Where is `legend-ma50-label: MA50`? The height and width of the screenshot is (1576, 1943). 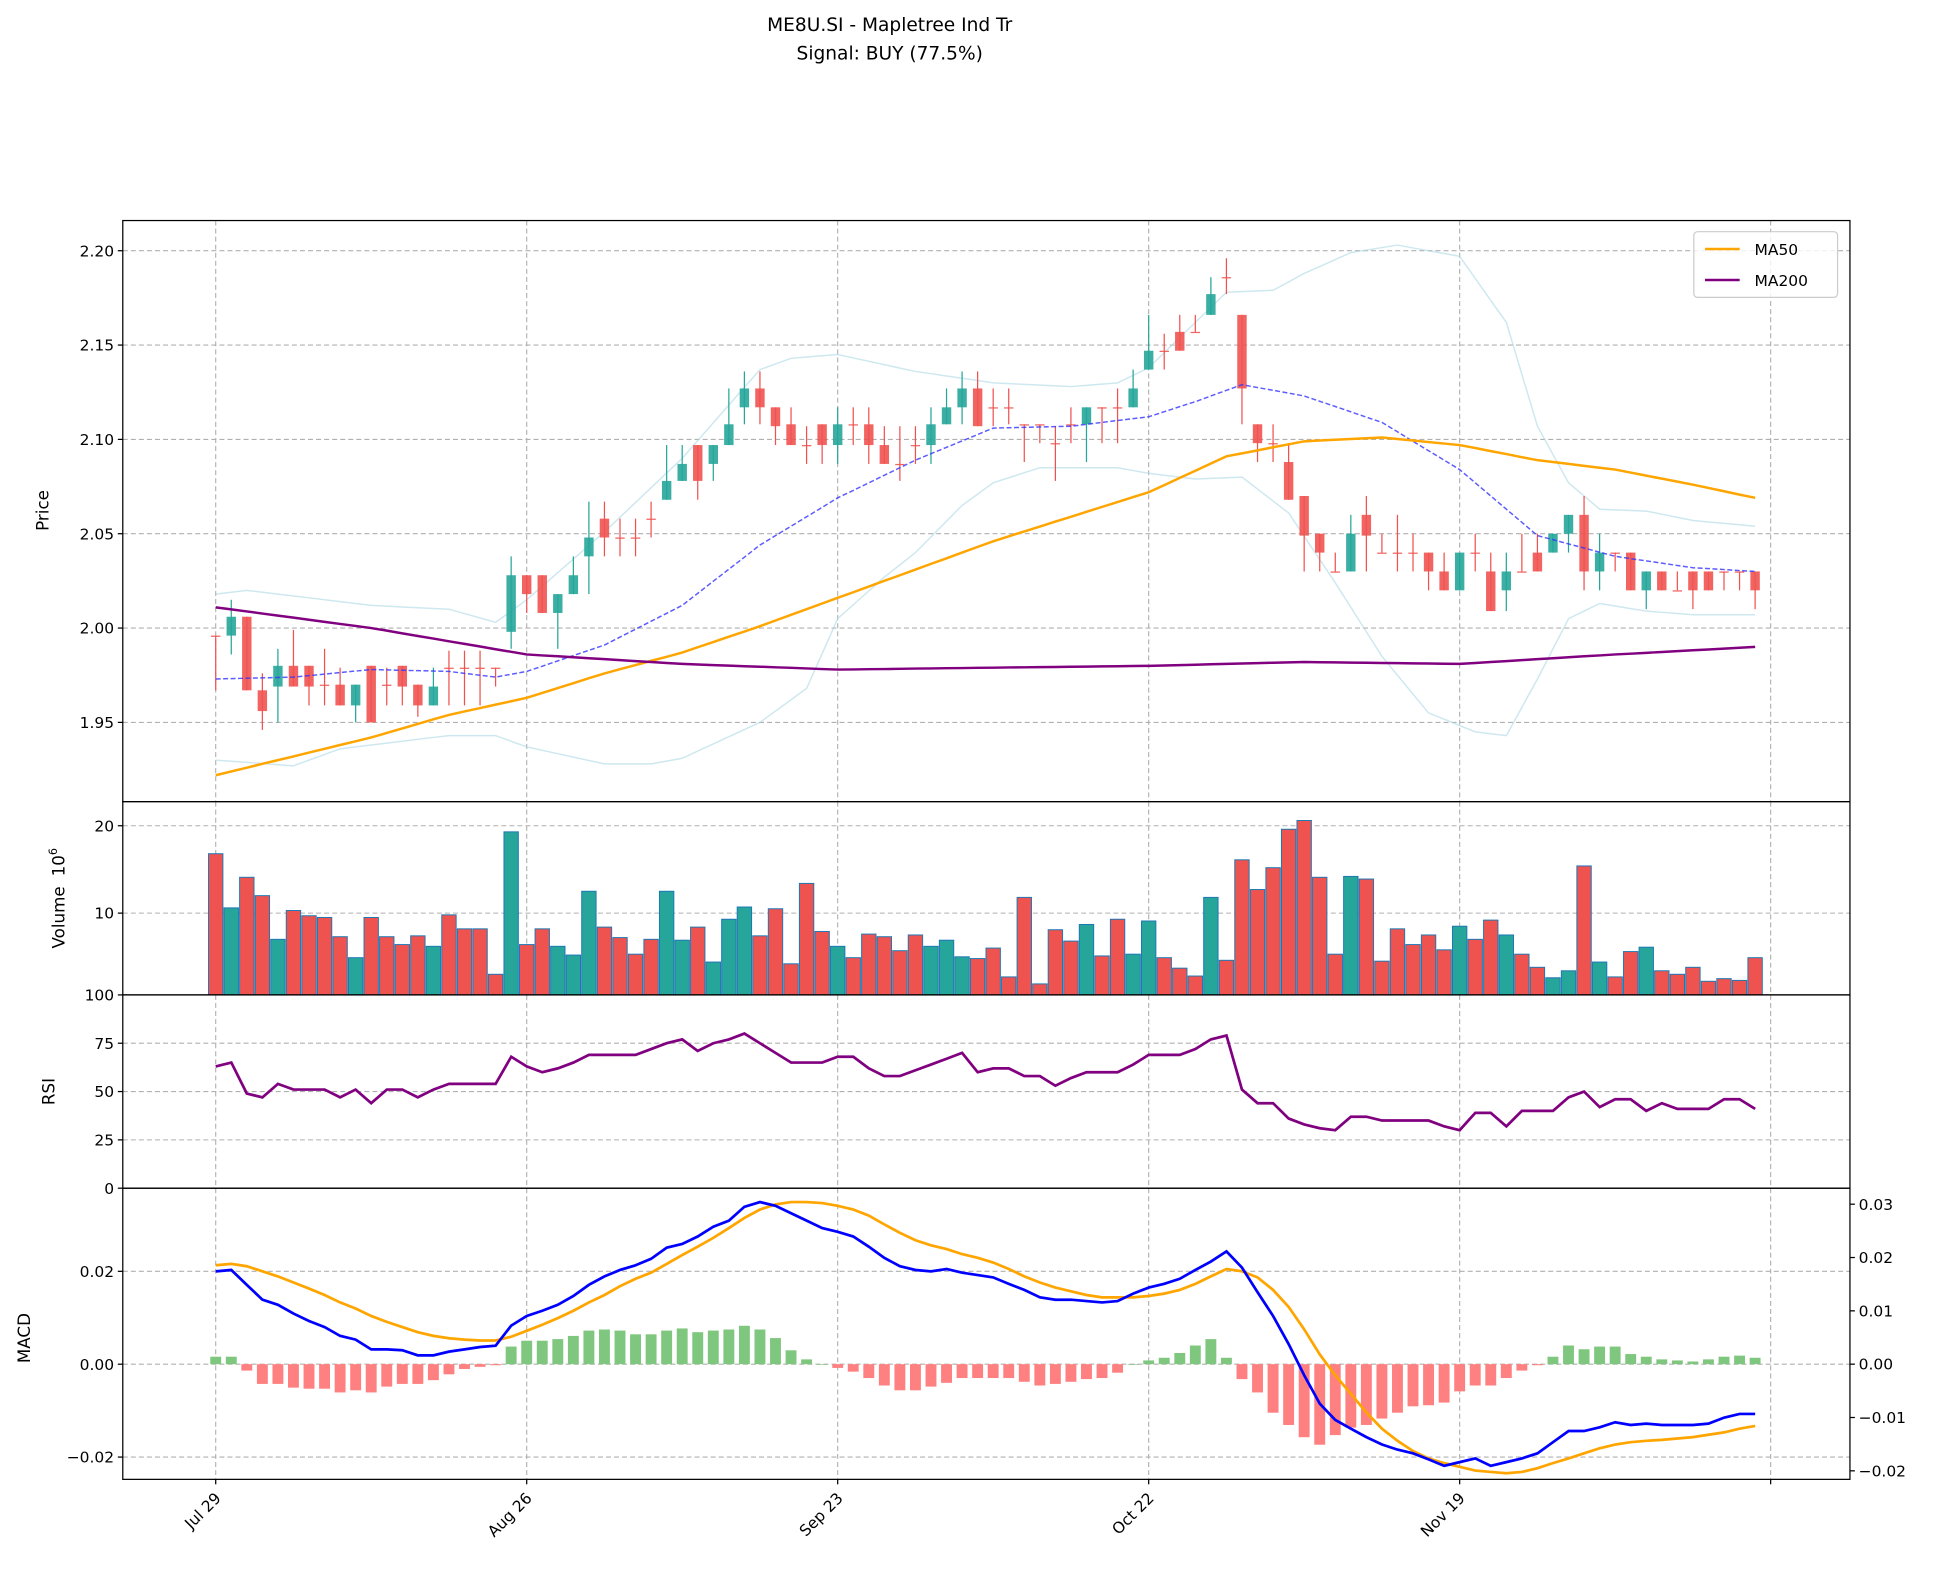 legend-ma50-label: MA50 is located at coordinates (1777, 250).